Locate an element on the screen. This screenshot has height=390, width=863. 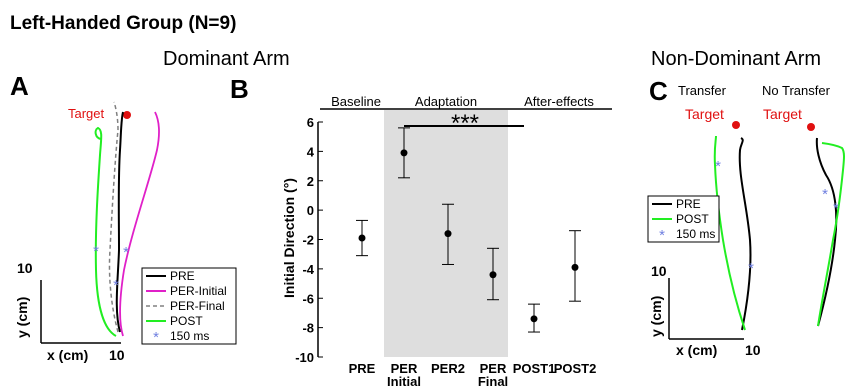
panel-a-target-dot is located at coordinates (127, 115).